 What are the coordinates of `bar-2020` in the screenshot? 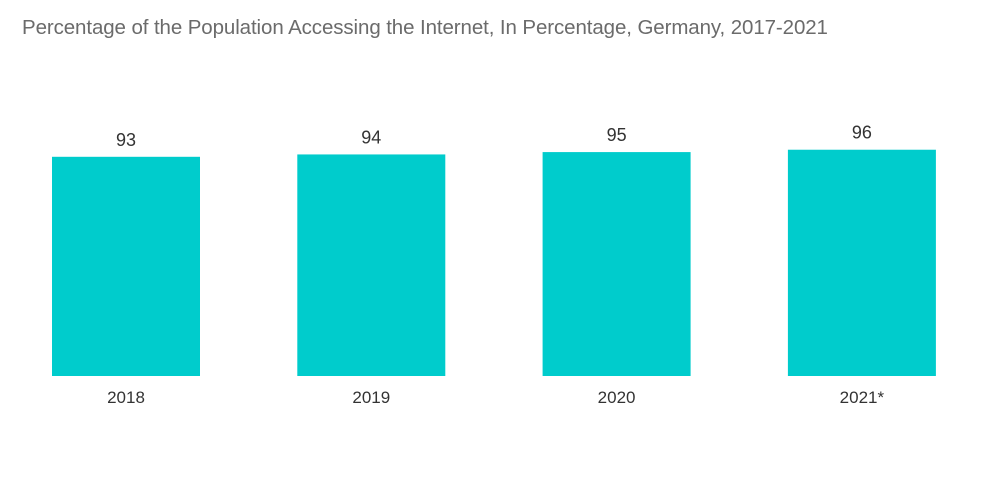 It's located at (616, 264).